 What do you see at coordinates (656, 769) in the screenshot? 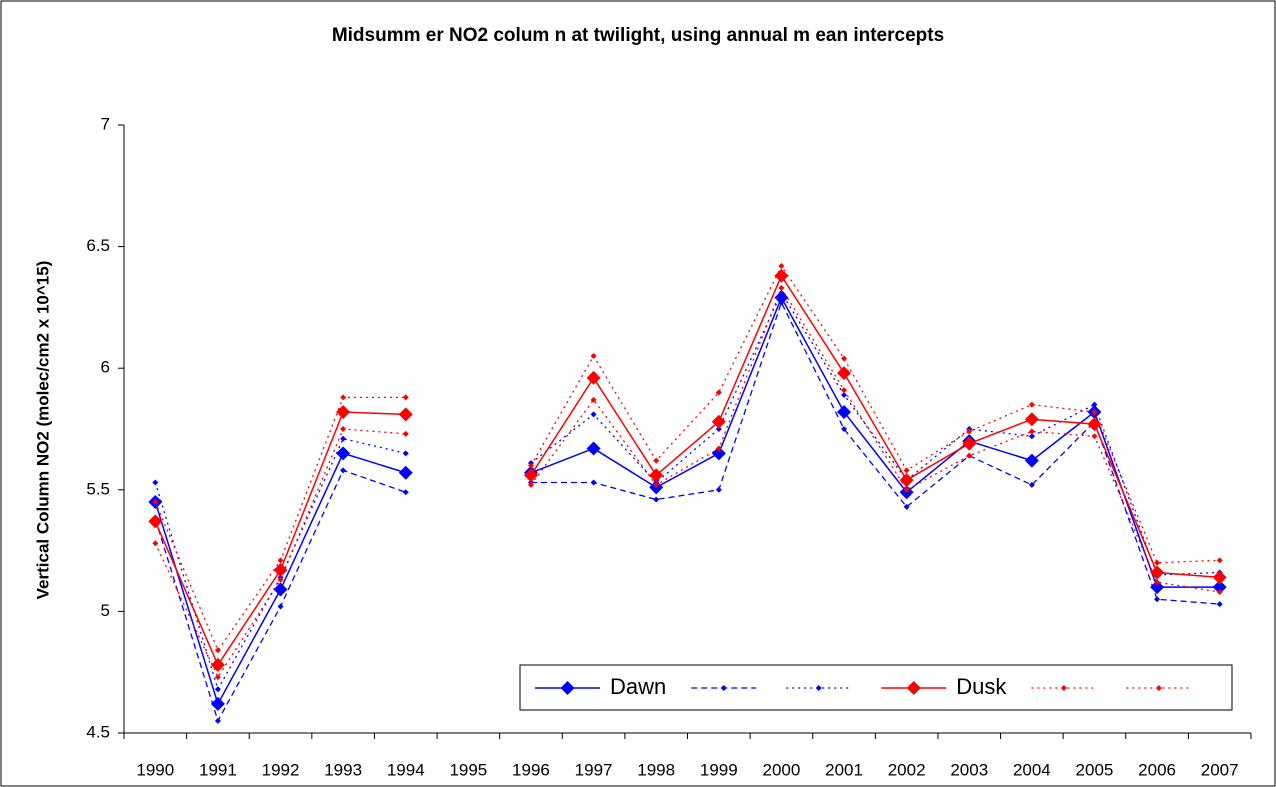
I see `x-tick-label: 1998` at bounding box center [656, 769].